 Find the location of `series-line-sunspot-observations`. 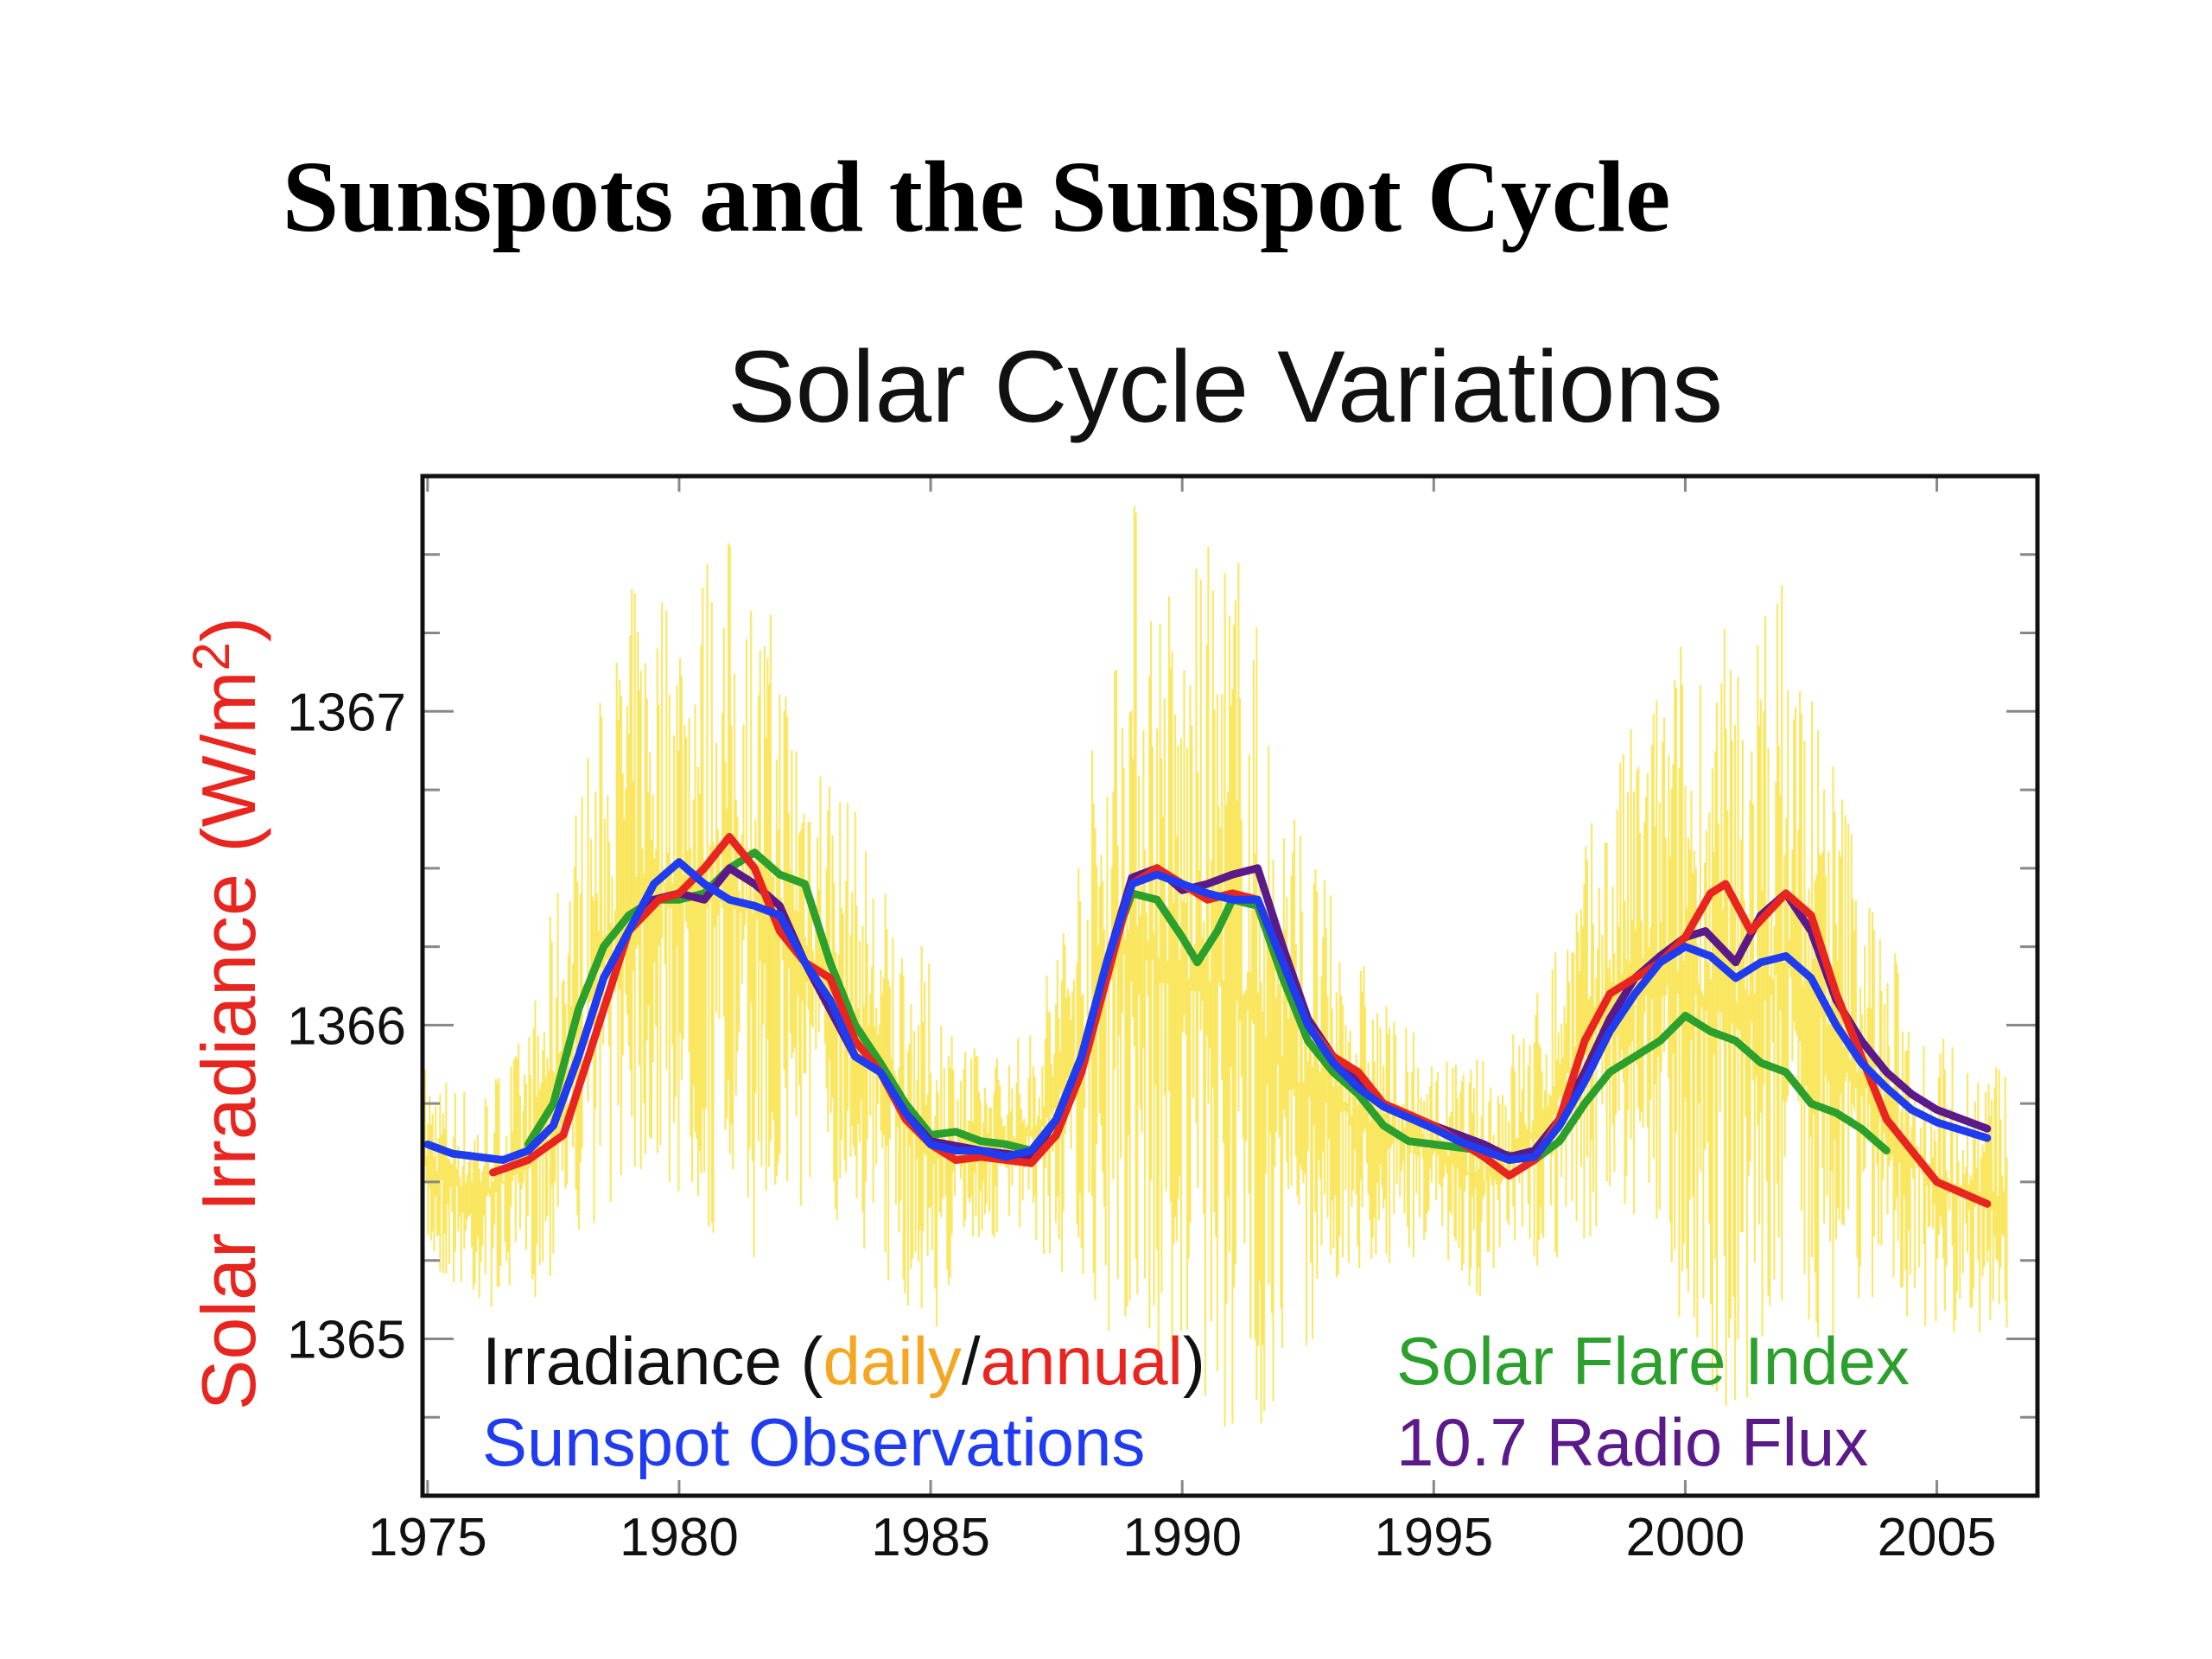

series-line-sunspot-observations is located at coordinates (1207, 1011).